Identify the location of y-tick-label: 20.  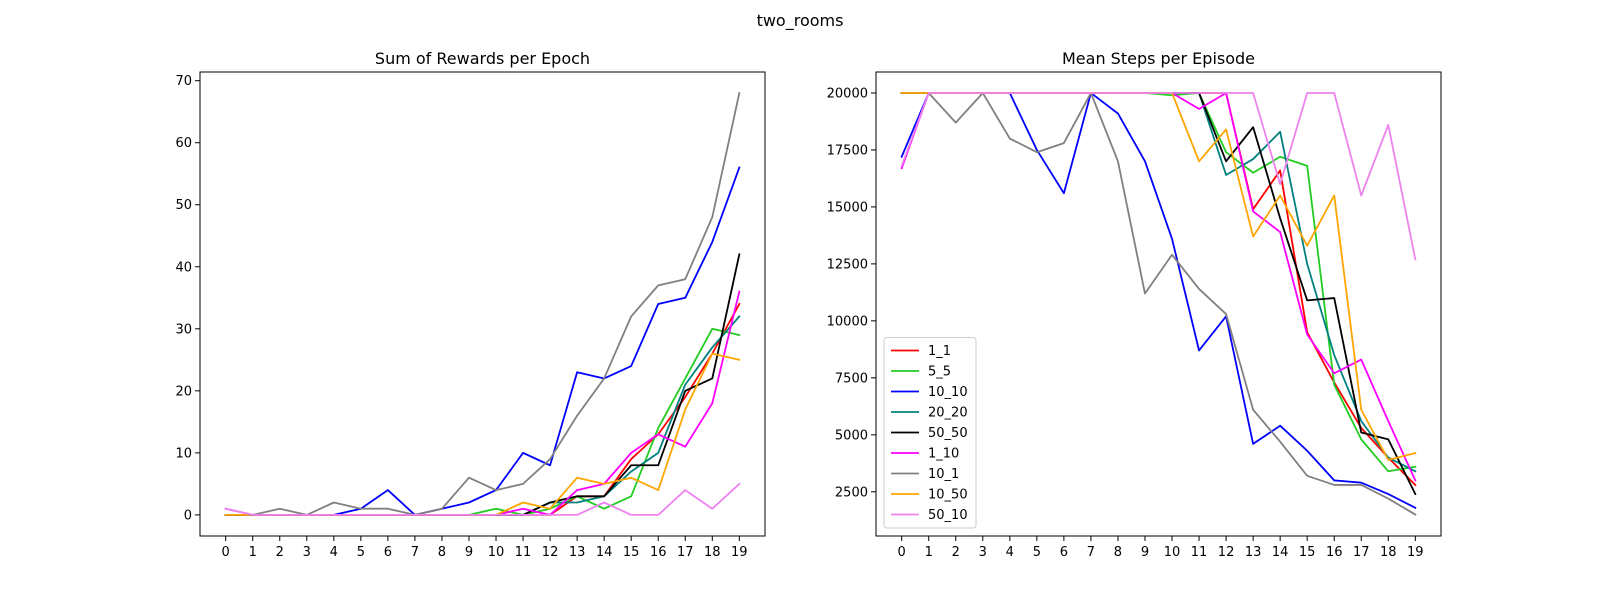
(183, 391).